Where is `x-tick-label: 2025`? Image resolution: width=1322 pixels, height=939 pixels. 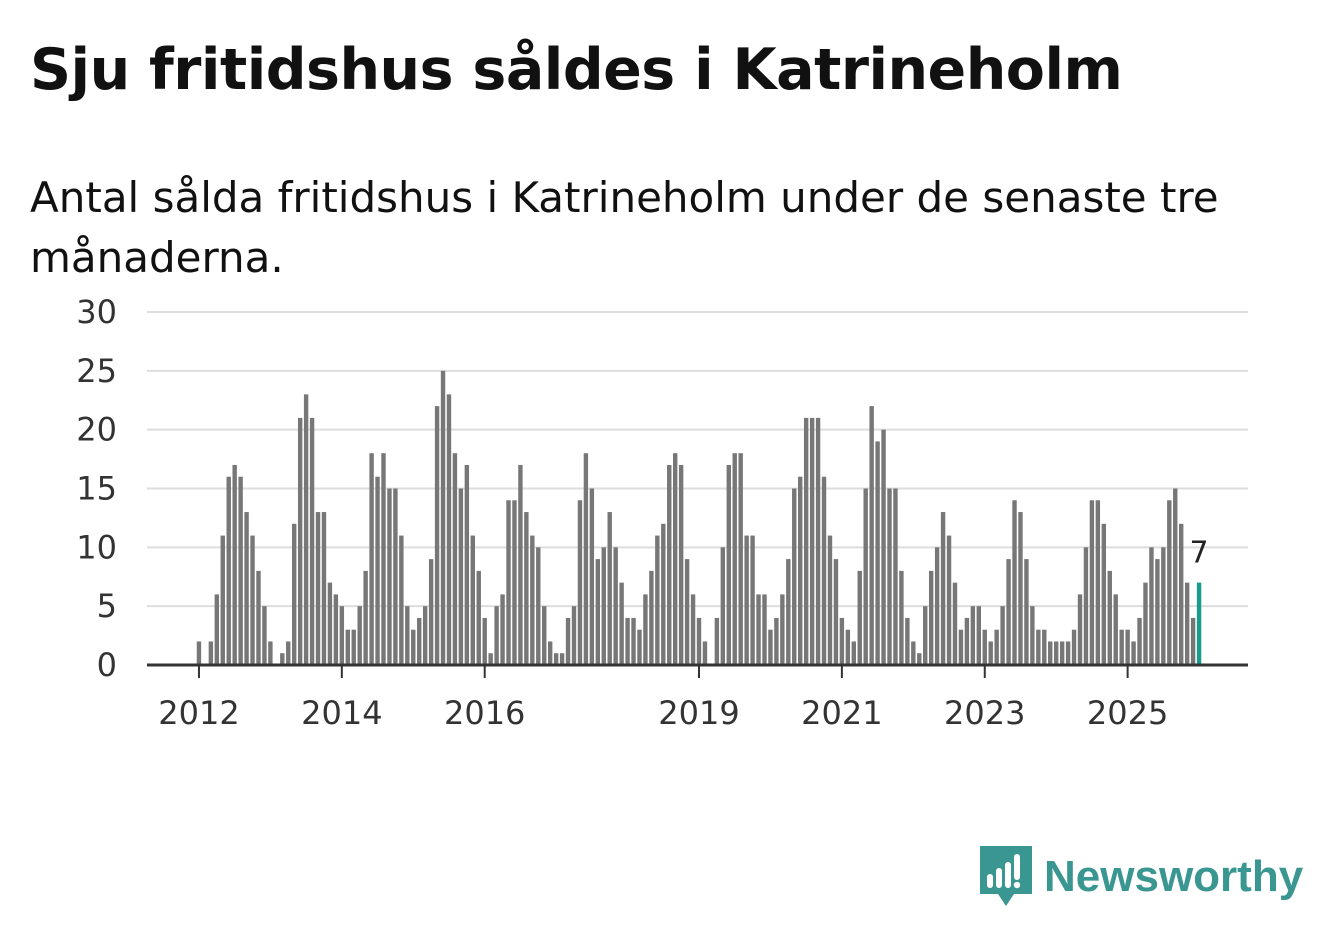
x-tick-label: 2025 is located at coordinates (1127, 713).